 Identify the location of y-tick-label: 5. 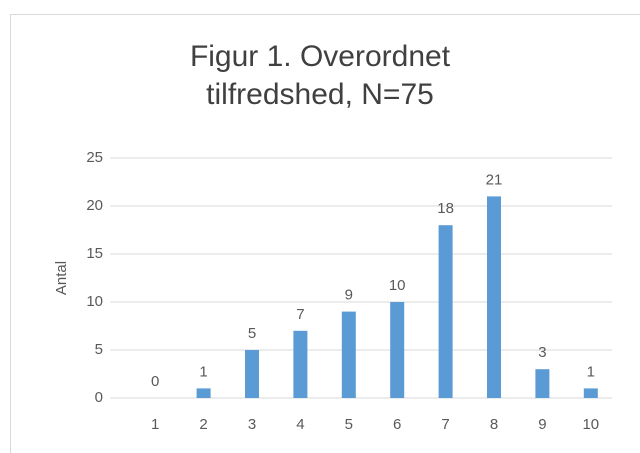
(99, 349).